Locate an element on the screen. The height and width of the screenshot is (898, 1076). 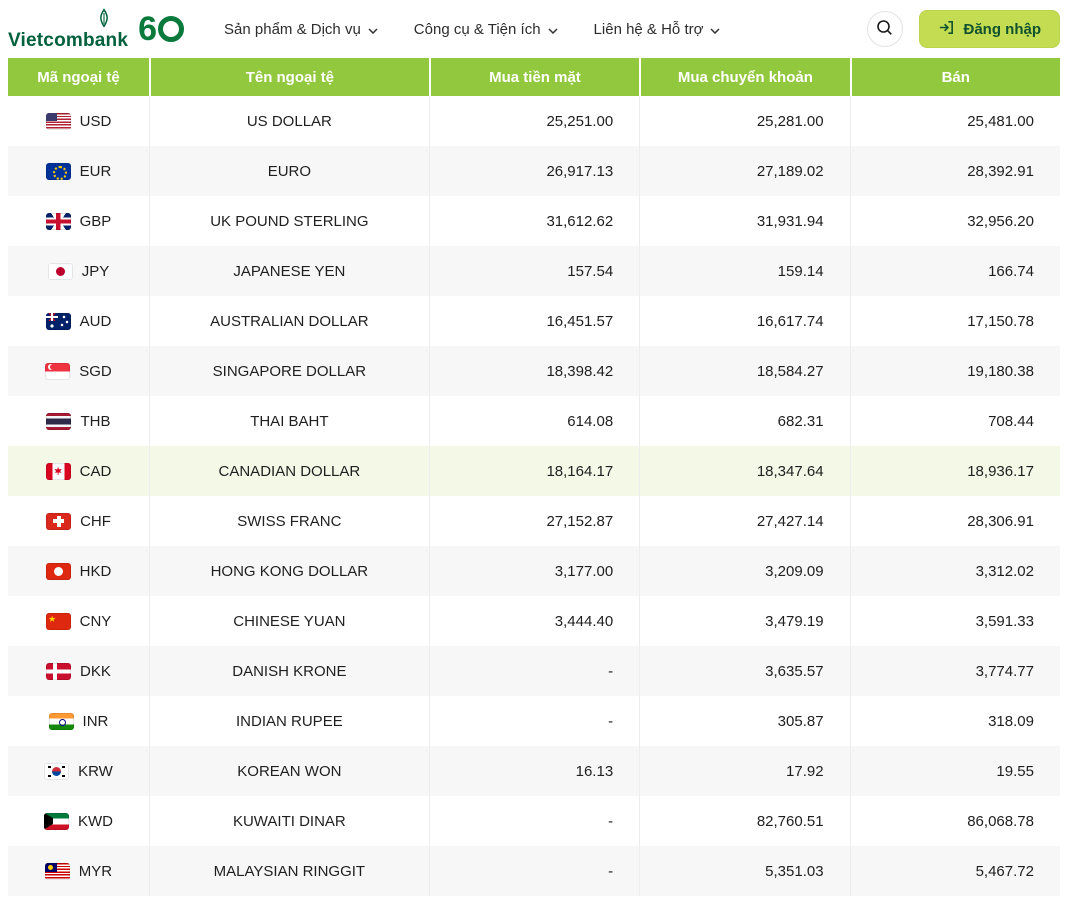
table-row-inr: INR INDIAN RUPEE -305.87 318.09 is located at coordinates (534, 721).